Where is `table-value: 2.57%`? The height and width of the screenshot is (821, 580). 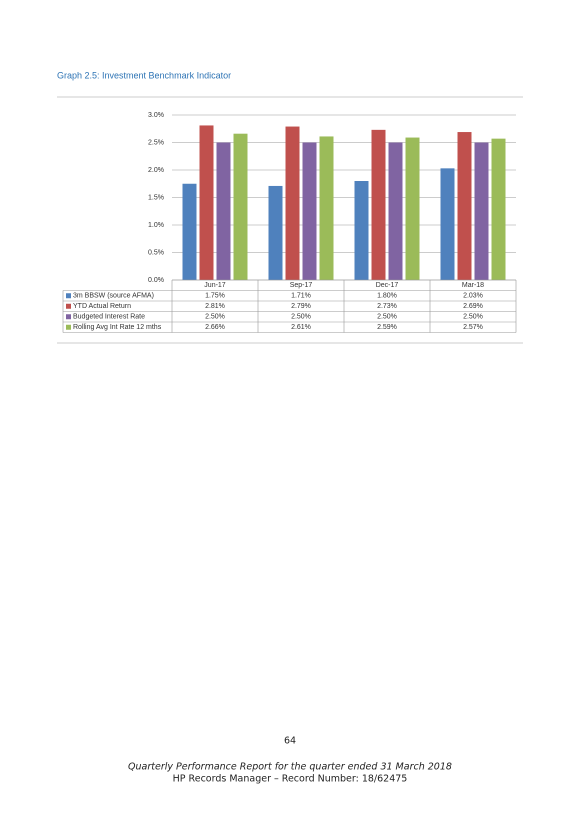 table-value: 2.57% is located at coordinates (473, 327).